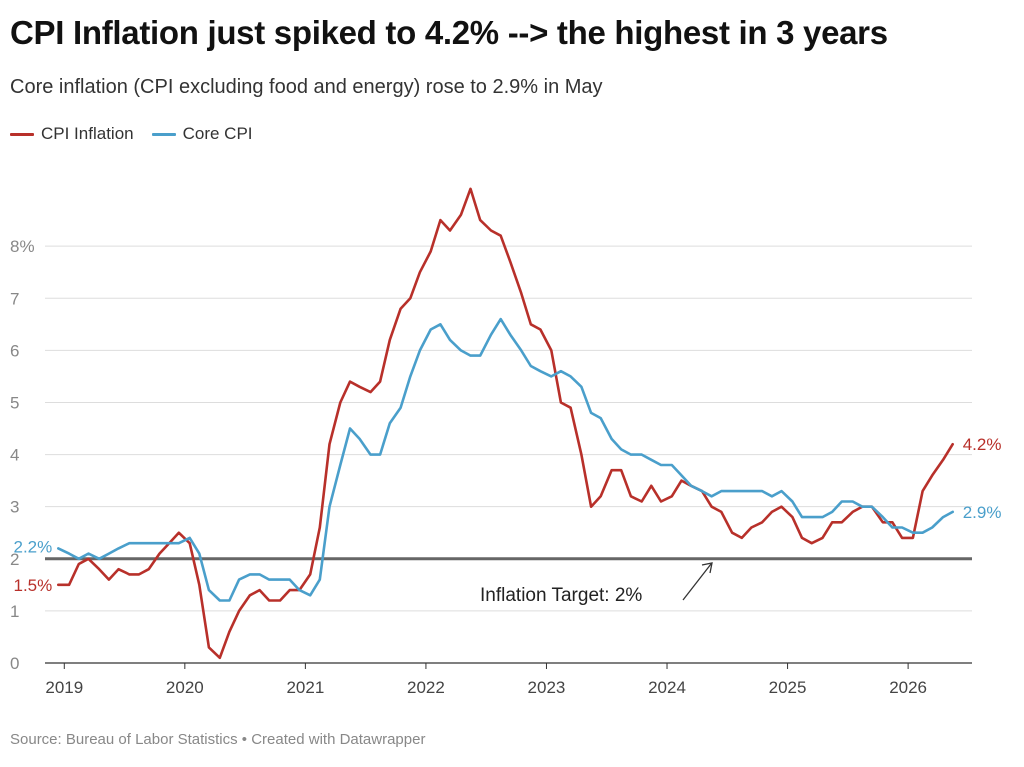 This screenshot has width=1024, height=767. I want to click on legend-label-core: Core CPI, so click(217, 133).